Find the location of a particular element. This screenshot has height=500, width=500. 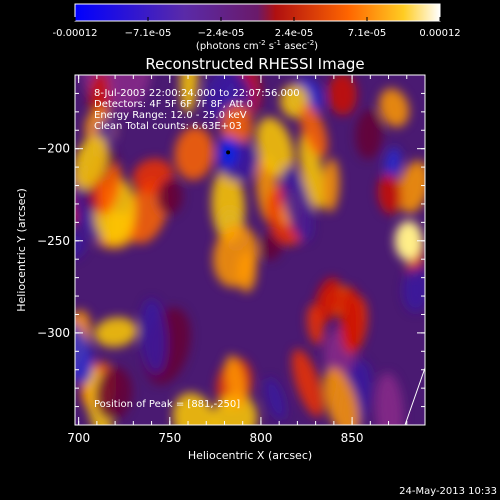

info-line: Clean Total counts: 6.63E+03 is located at coordinates (168, 126).